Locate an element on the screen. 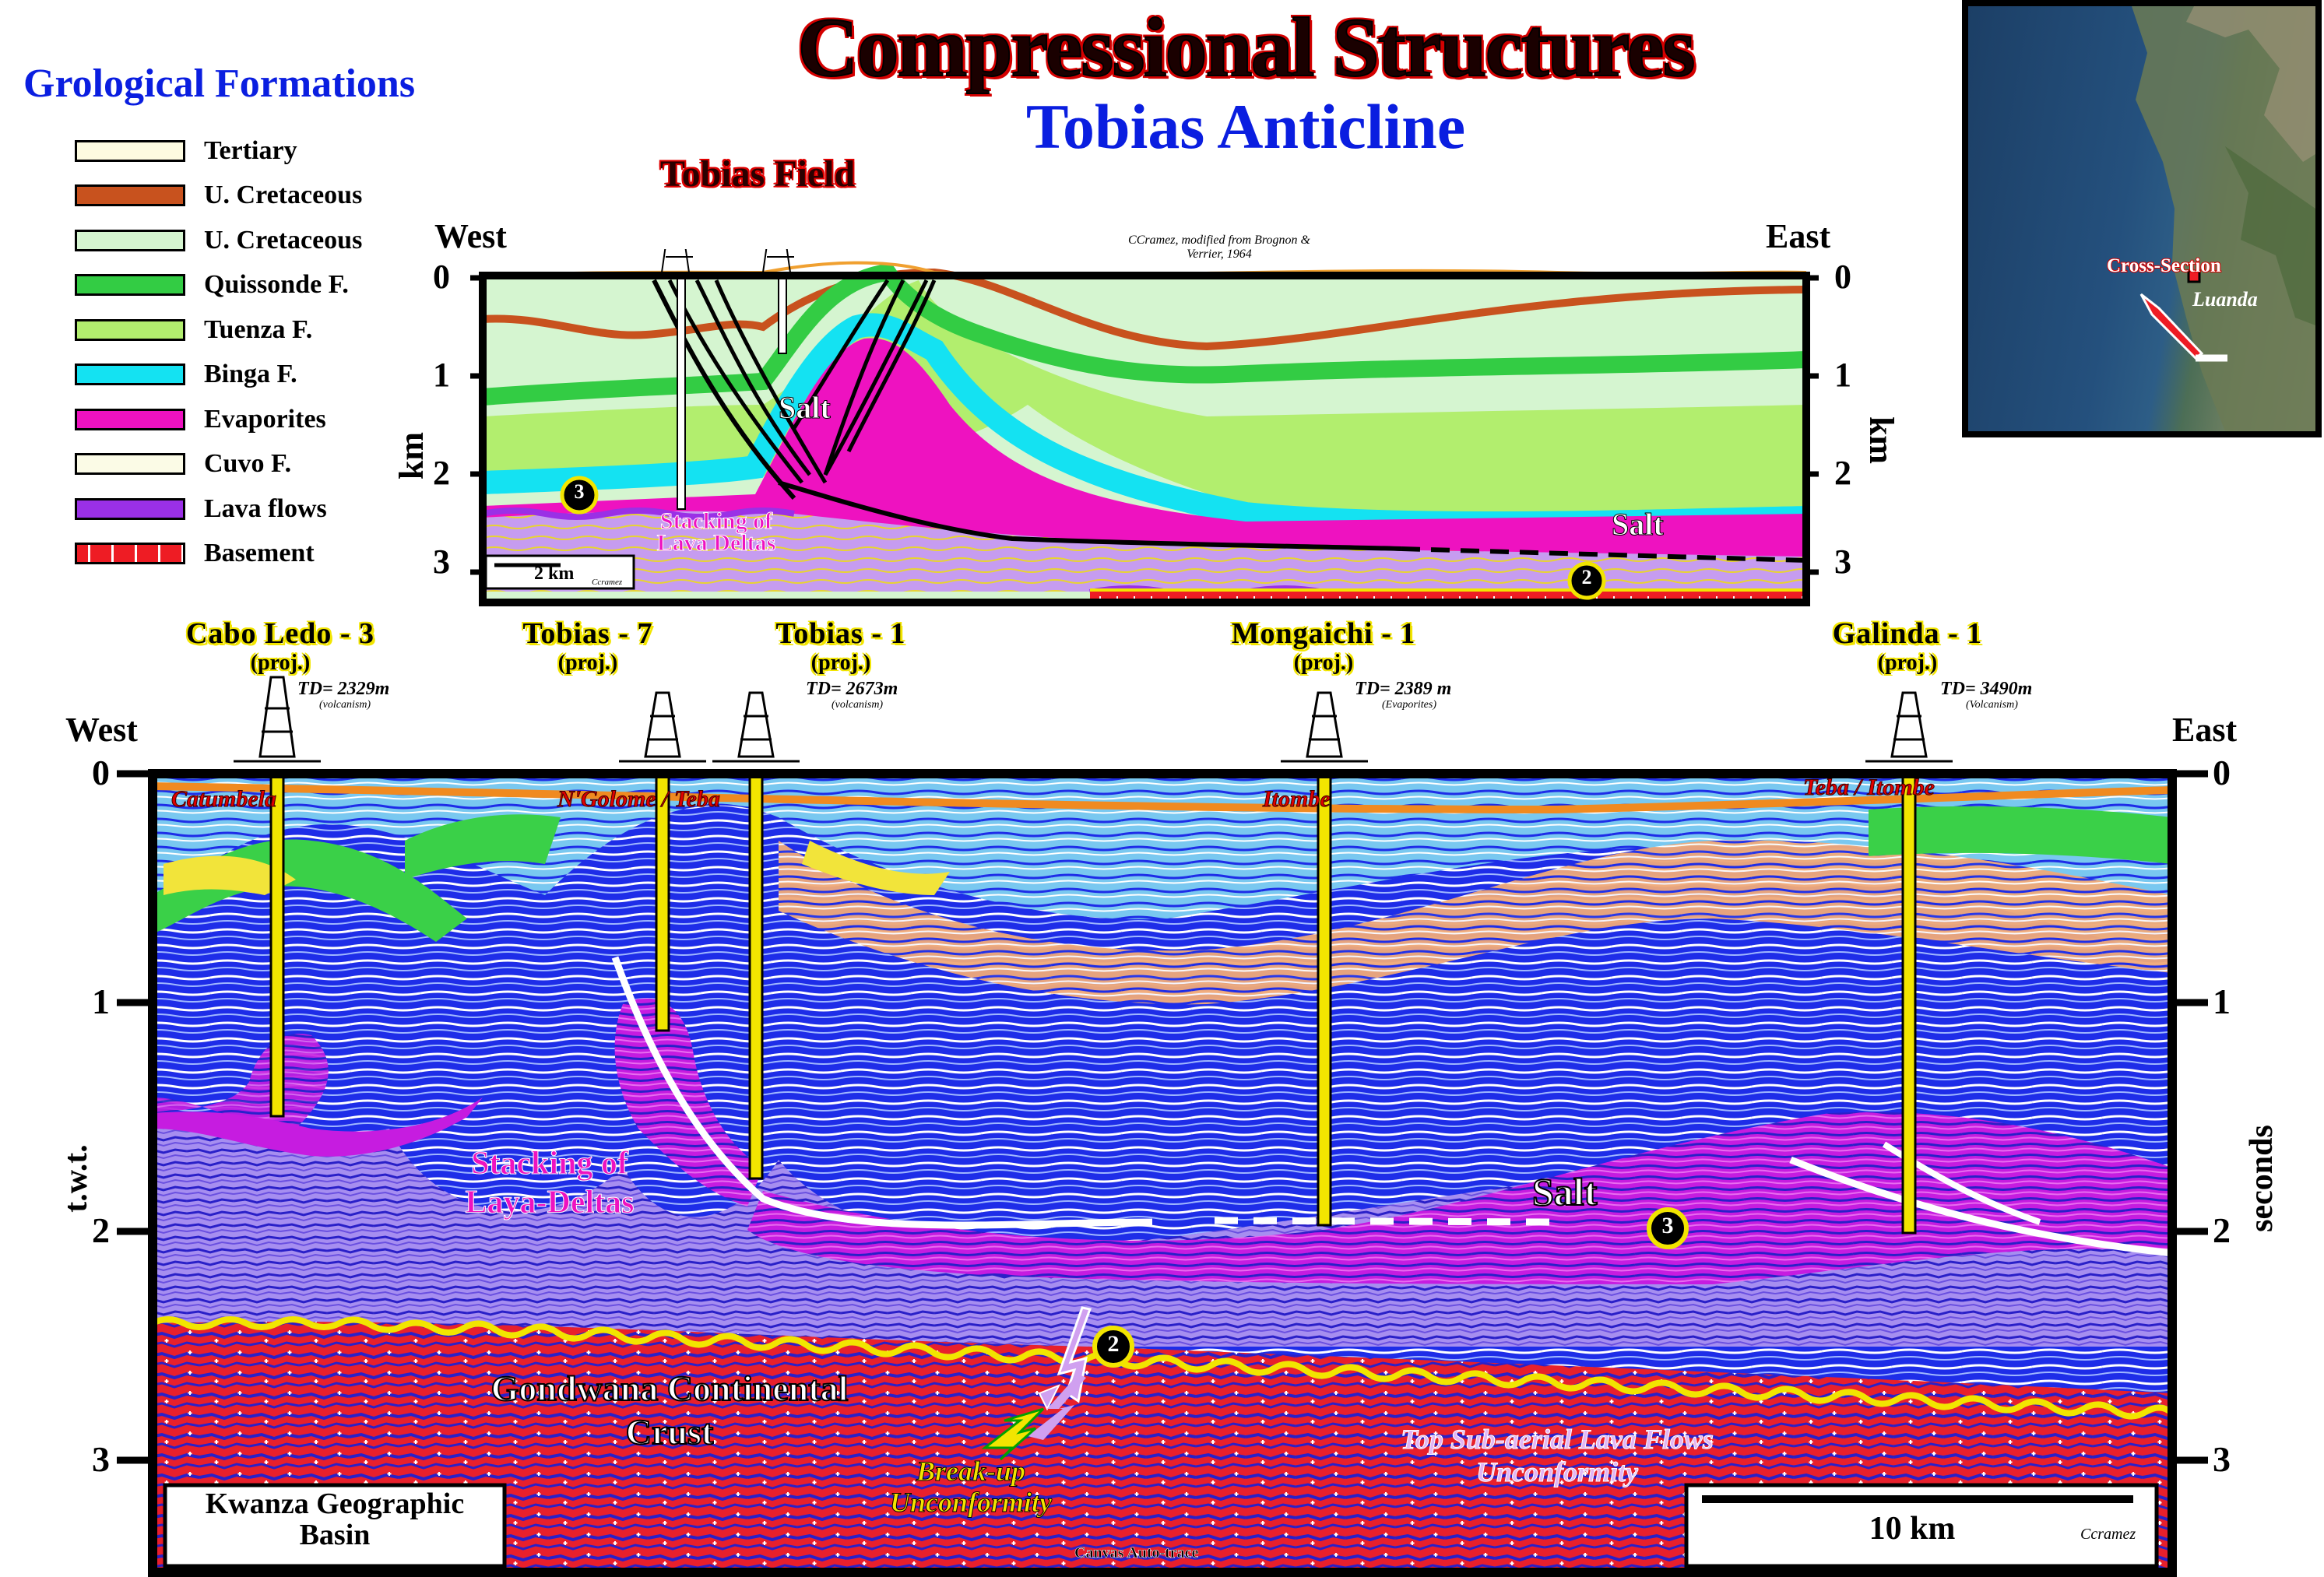 The image size is (2324, 1577). subtitle: Tobias Anticline is located at coordinates (1245, 127).